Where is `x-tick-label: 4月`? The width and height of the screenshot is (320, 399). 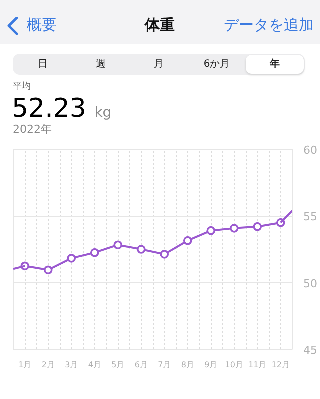 x-tick-label: 4月 is located at coordinates (95, 365).